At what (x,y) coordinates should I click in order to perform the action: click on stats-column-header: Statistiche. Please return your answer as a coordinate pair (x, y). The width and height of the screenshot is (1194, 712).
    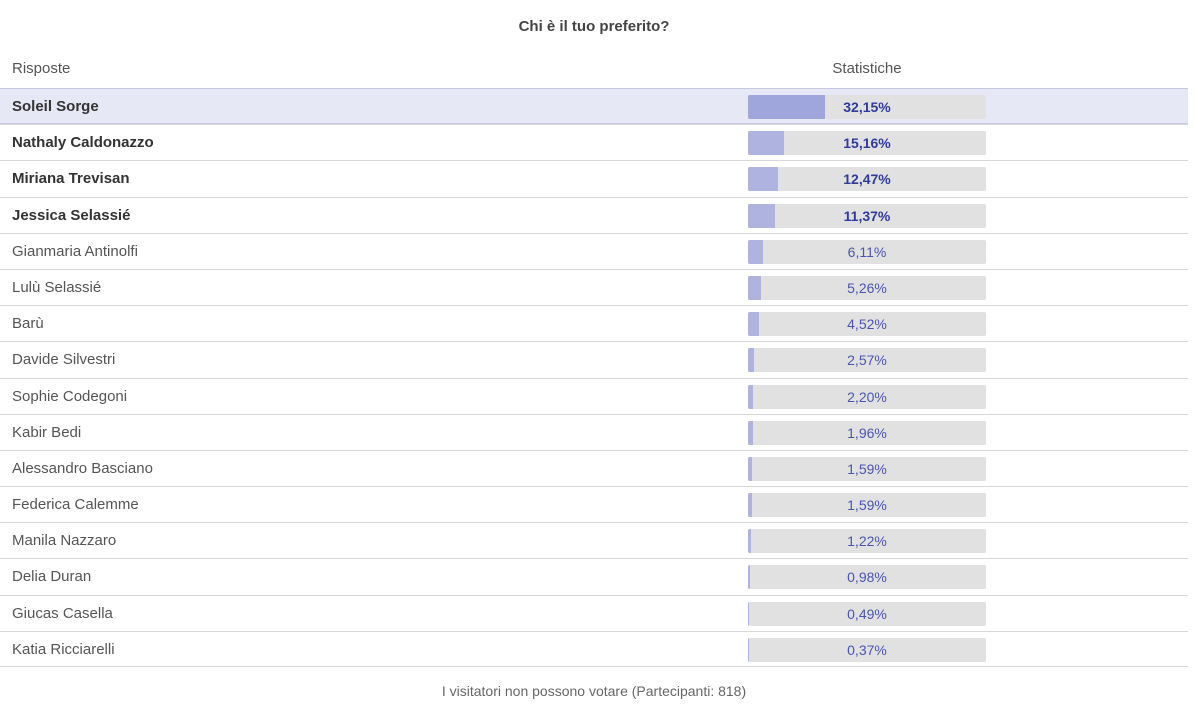
    Looking at the image, I should click on (867, 68).